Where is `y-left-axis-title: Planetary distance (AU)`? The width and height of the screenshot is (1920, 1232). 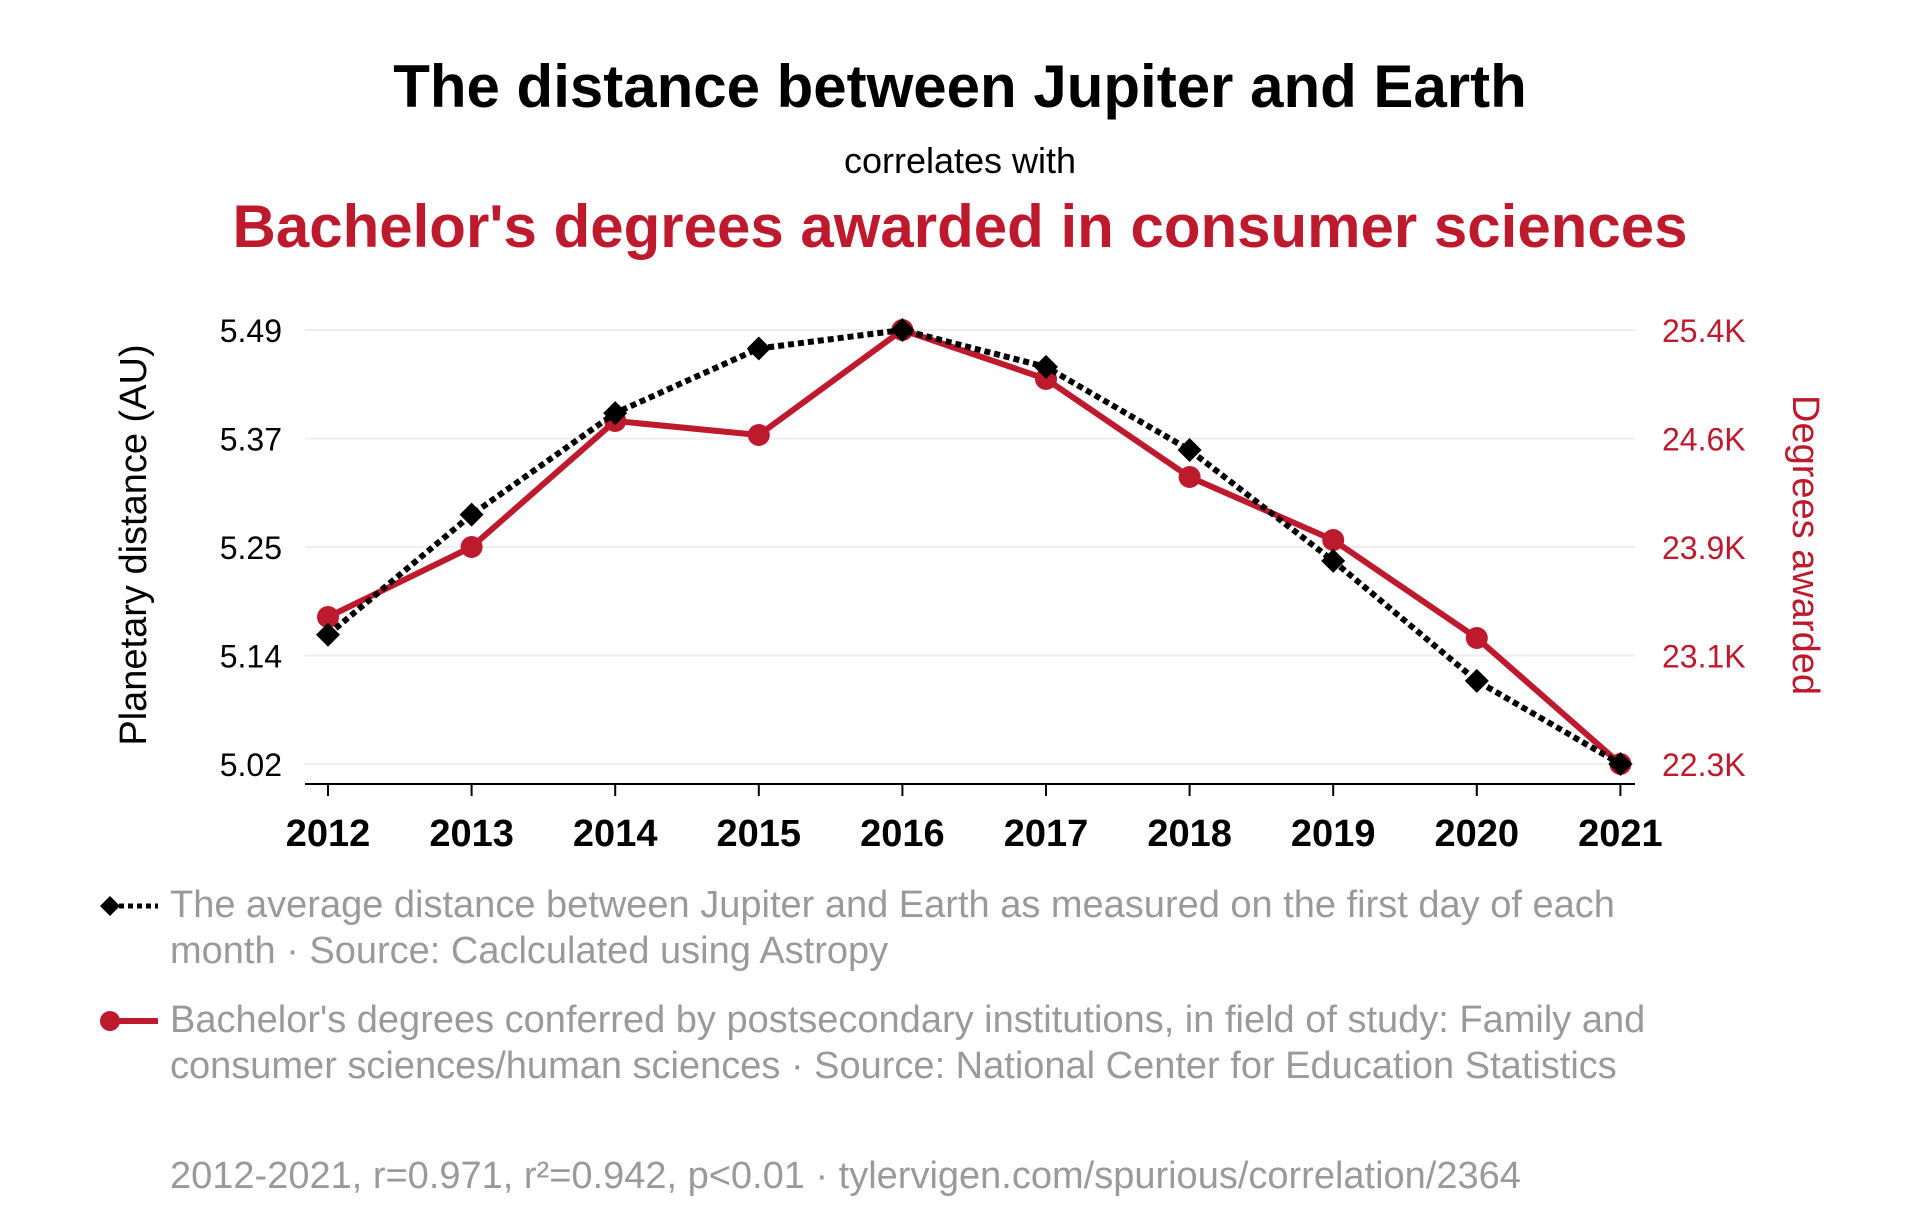 y-left-axis-title: Planetary distance (AU) is located at coordinates (134, 544).